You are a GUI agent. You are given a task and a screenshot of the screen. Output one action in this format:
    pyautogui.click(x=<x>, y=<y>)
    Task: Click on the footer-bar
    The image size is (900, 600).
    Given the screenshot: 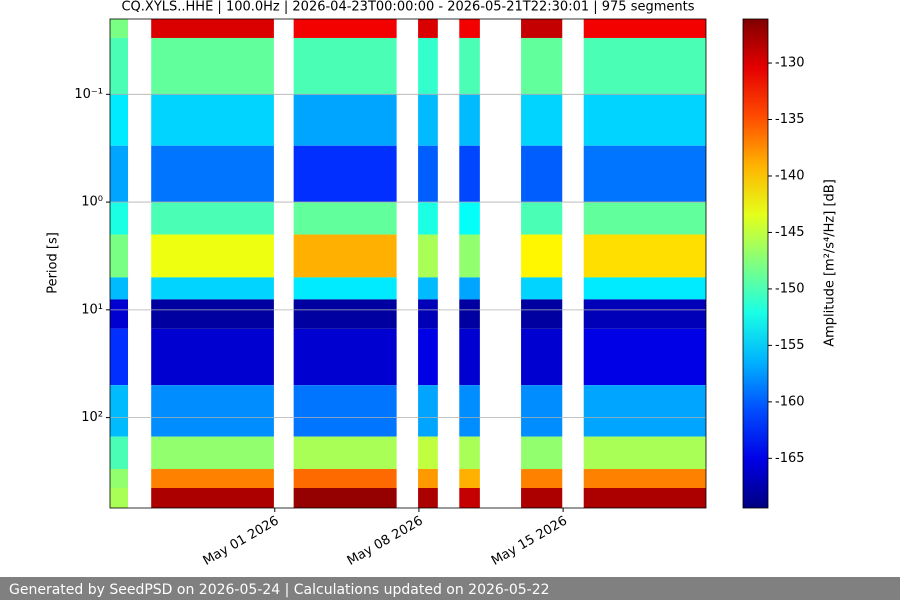 What is the action you would take?
    pyautogui.click(x=450, y=588)
    